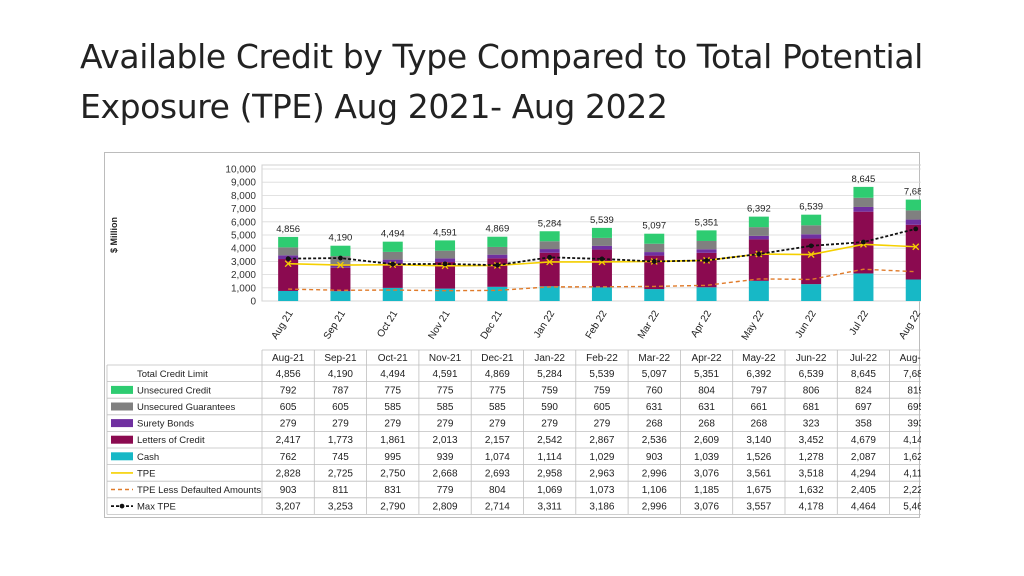 This screenshot has height=576, width=1024. What do you see at coordinates (549, 490) in the screenshot?
I see `table-cell: 1,069` at bounding box center [549, 490].